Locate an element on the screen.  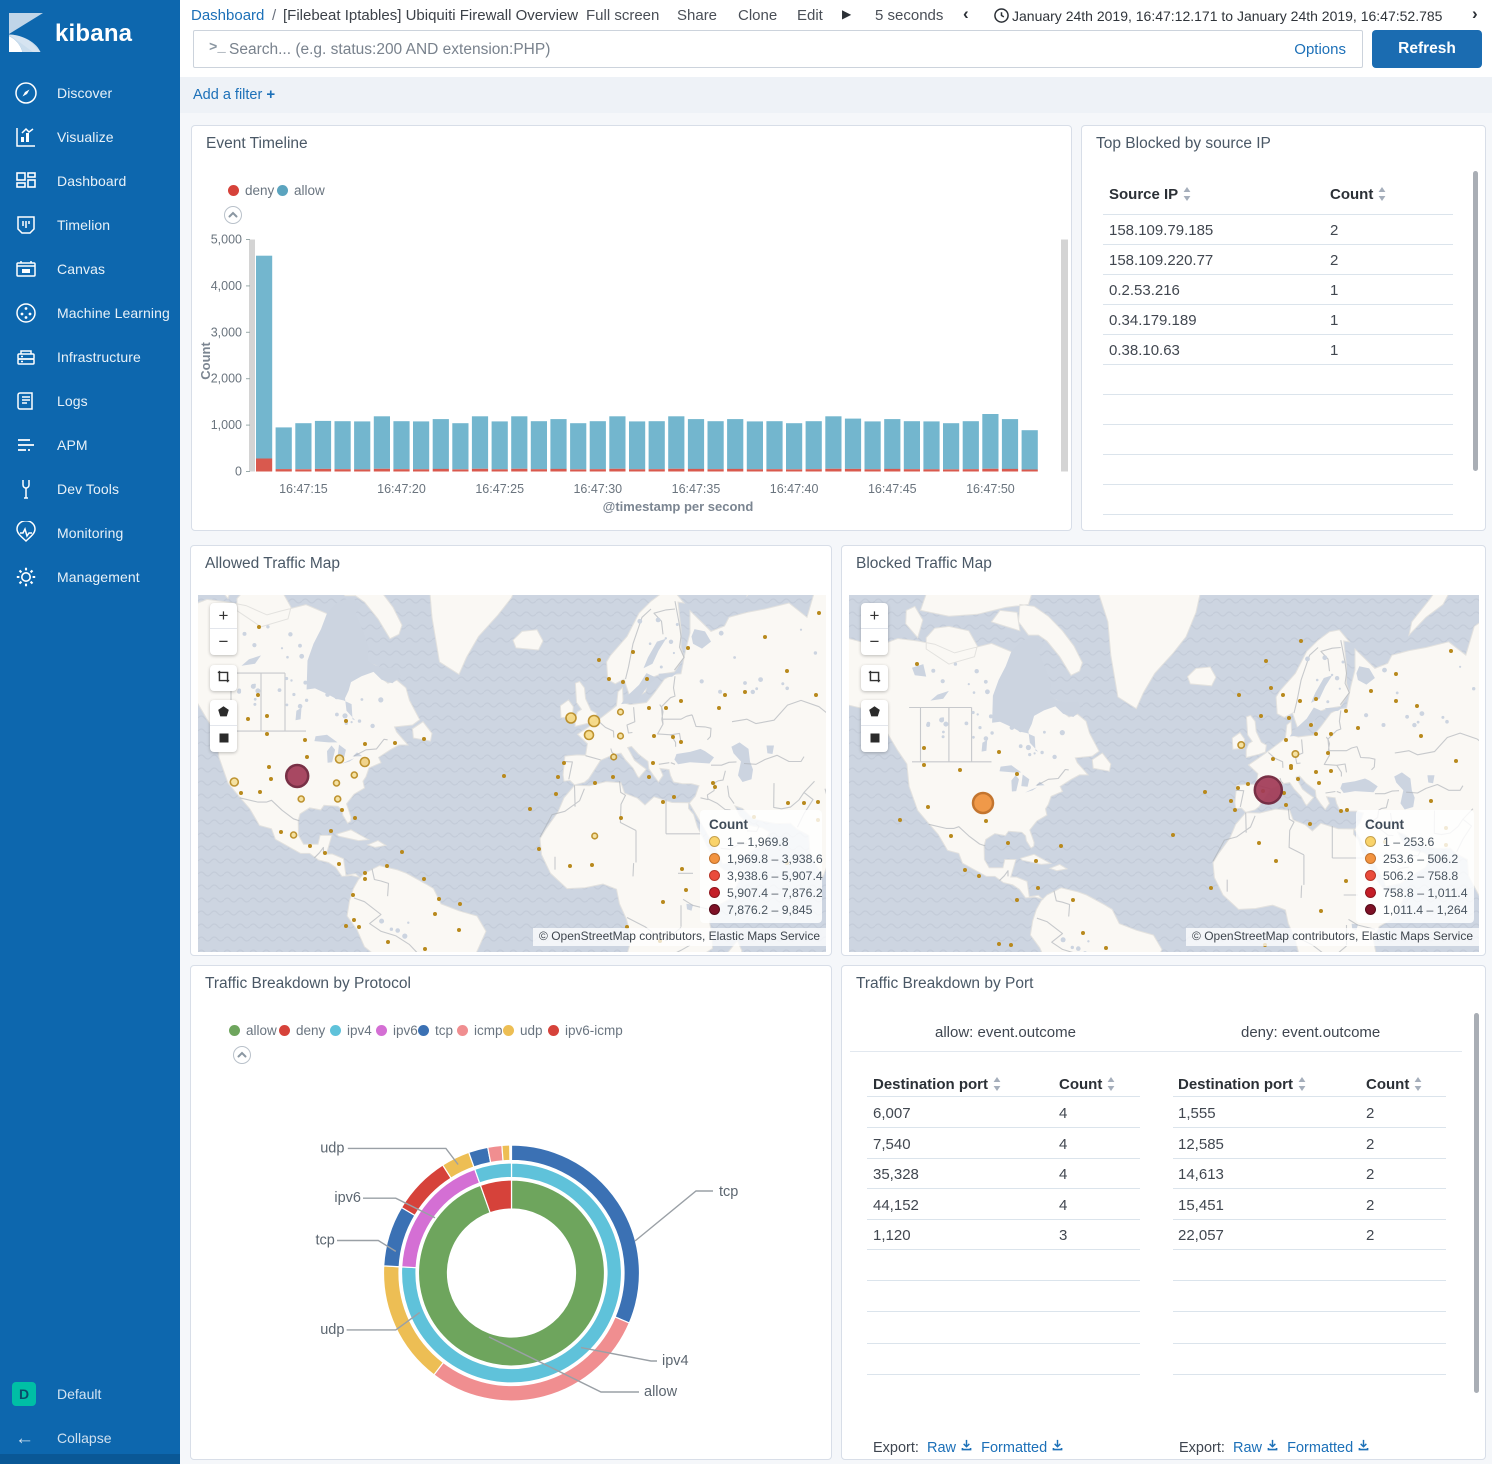
svg-text: 2,000 is located at coordinates (226, 379).